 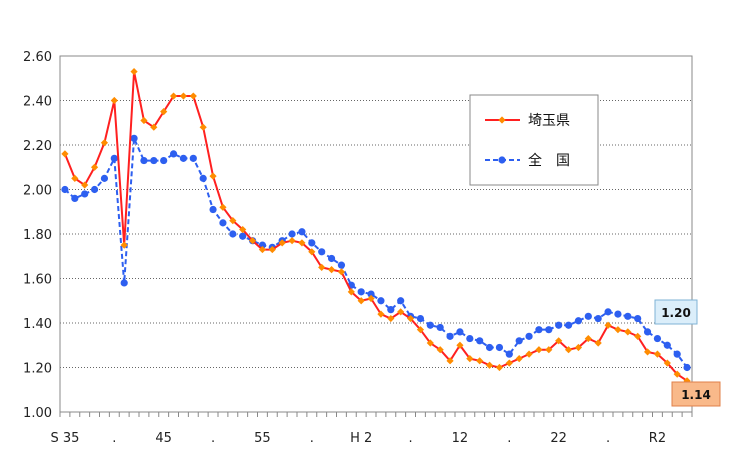 What do you see at coordinates (657, 438) in the screenshot?
I see `x-tick-label: R2` at bounding box center [657, 438].